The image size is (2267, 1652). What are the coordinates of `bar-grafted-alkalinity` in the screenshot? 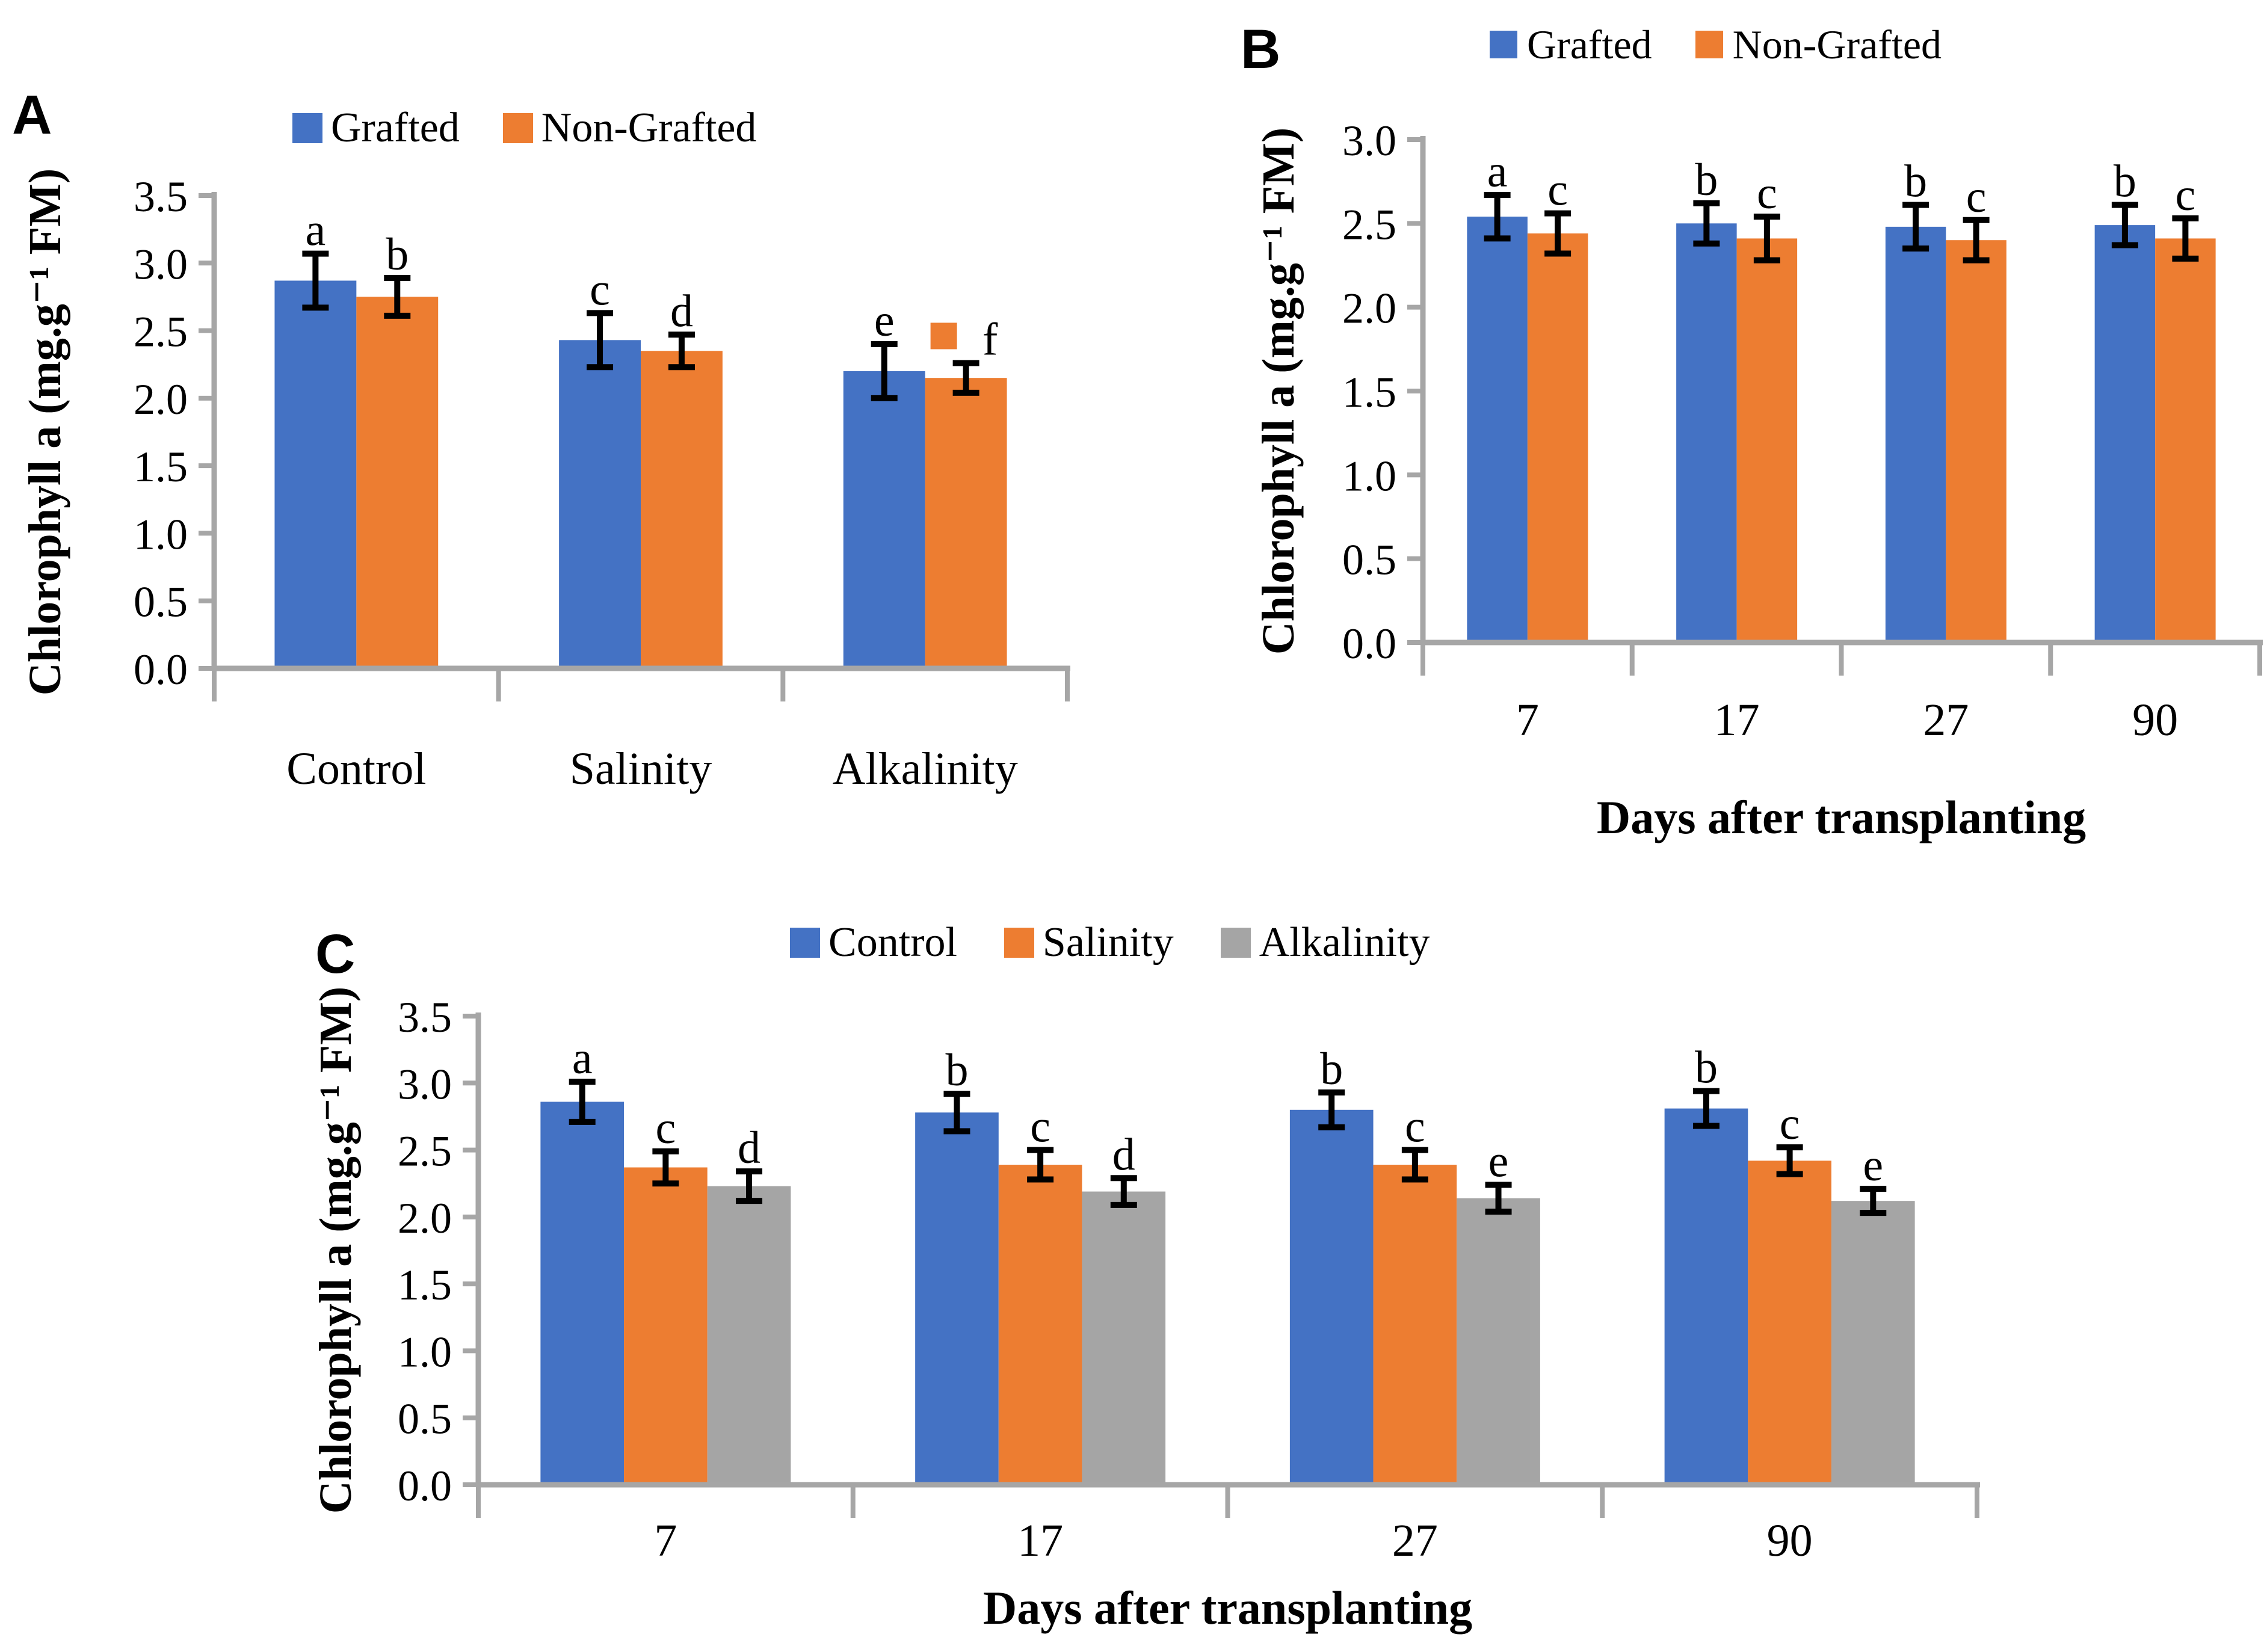 It's located at (884, 519).